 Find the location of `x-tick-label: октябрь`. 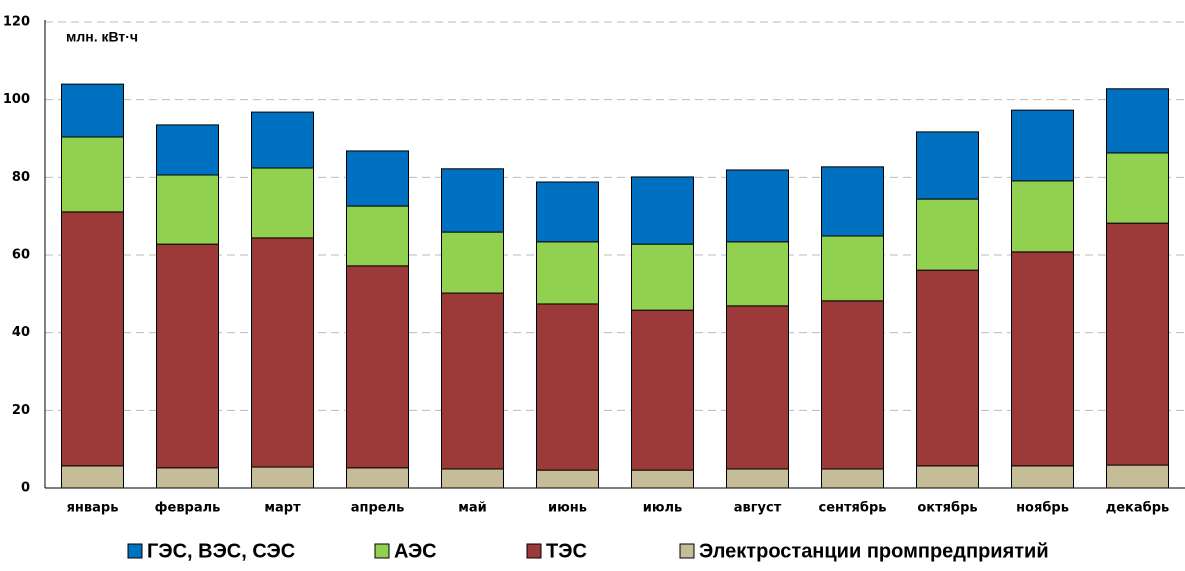

x-tick-label: октябрь is located at coordinates (947, 508).